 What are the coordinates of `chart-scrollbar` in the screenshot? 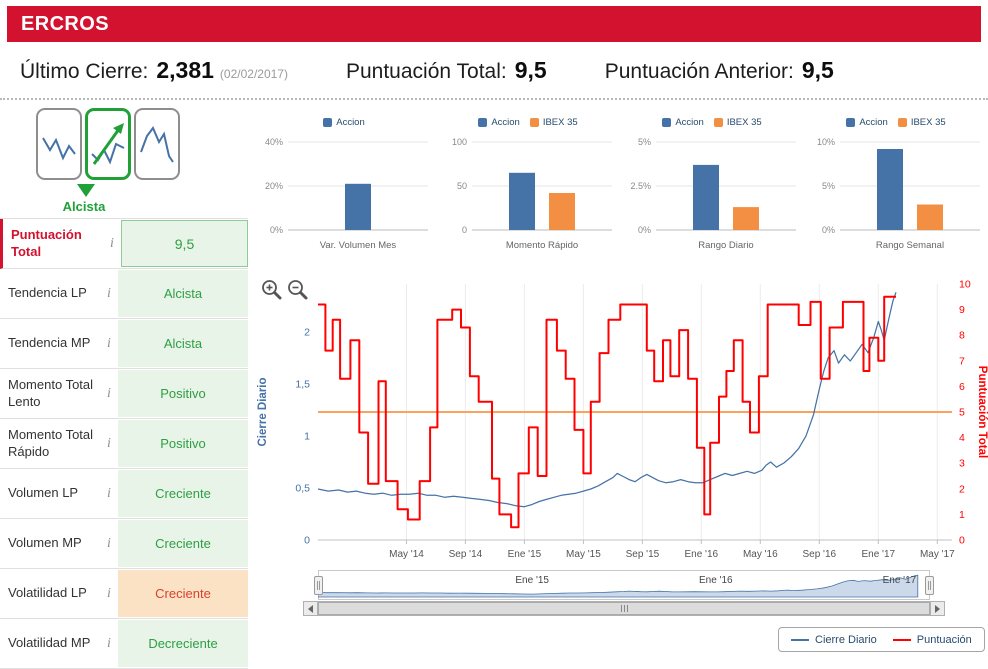 It's located at (624, 608).